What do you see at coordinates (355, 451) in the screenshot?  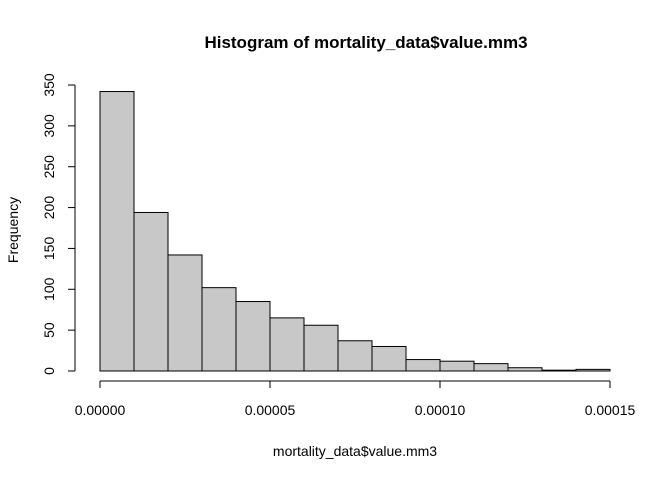 I see `x-axis-title: mortality_data$value.mm3` at bounding box center [355, 451].